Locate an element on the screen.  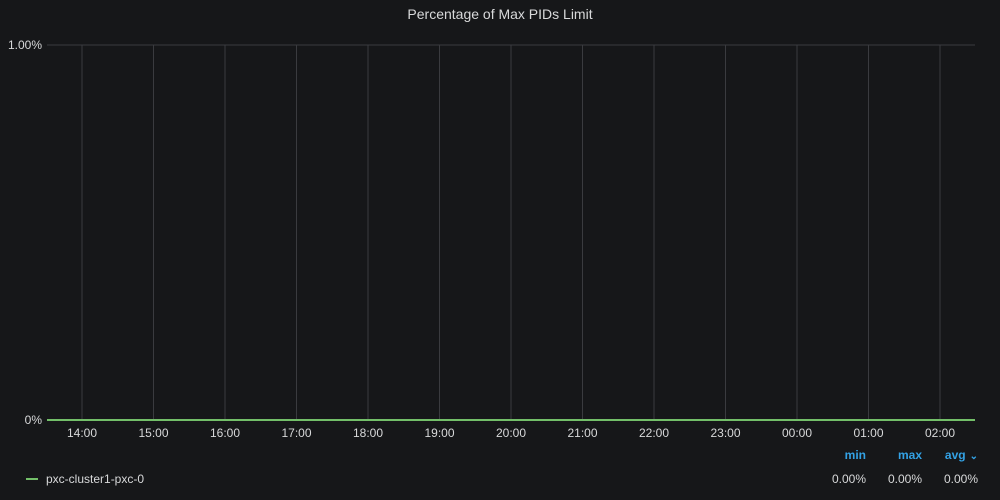
legend-header-max: max is located at coordinates (909, 455).